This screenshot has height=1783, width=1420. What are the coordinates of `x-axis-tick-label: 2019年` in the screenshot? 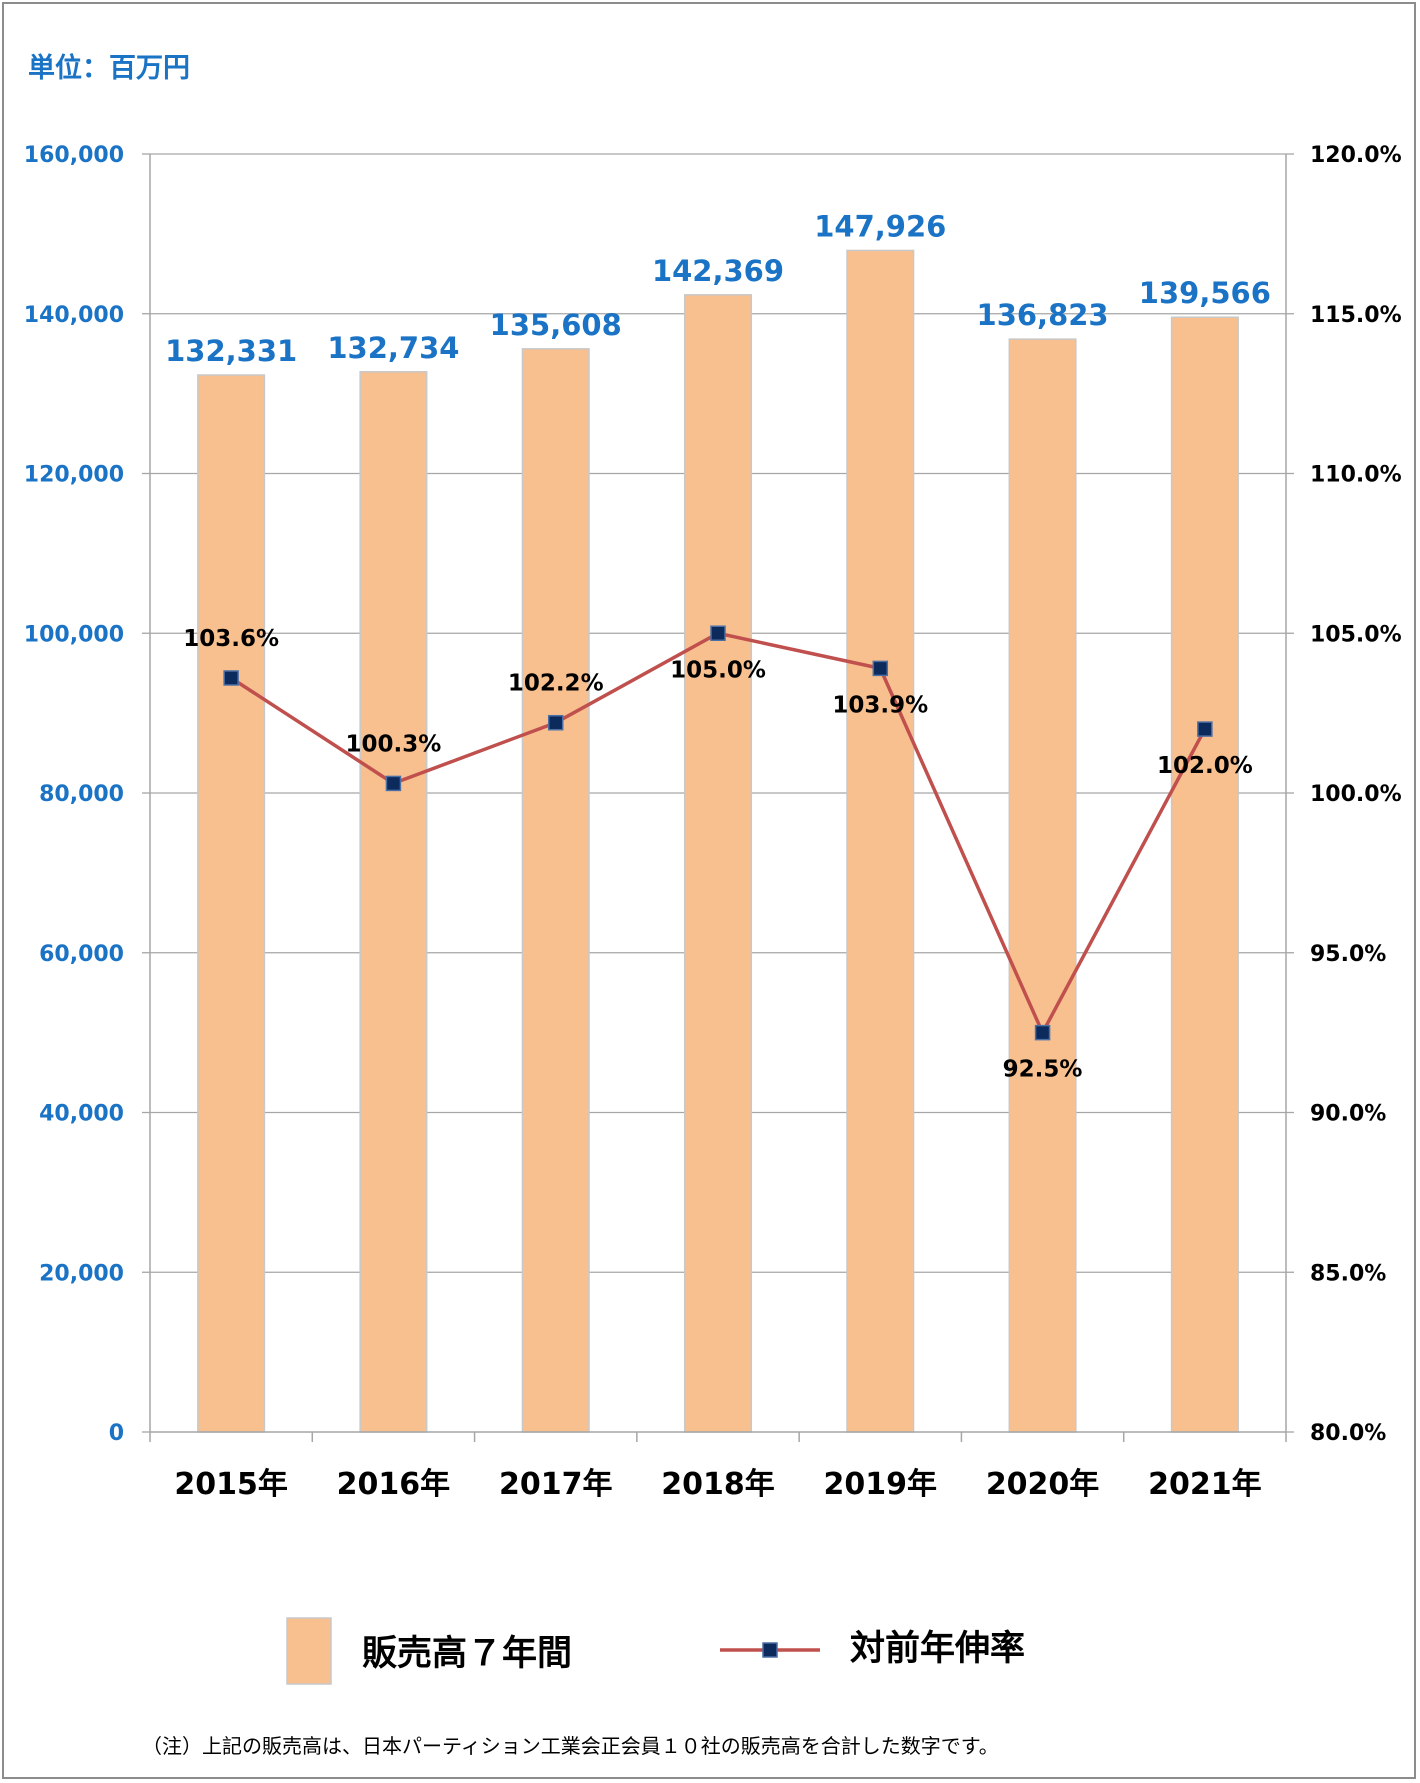 It's located at (881, 1484).